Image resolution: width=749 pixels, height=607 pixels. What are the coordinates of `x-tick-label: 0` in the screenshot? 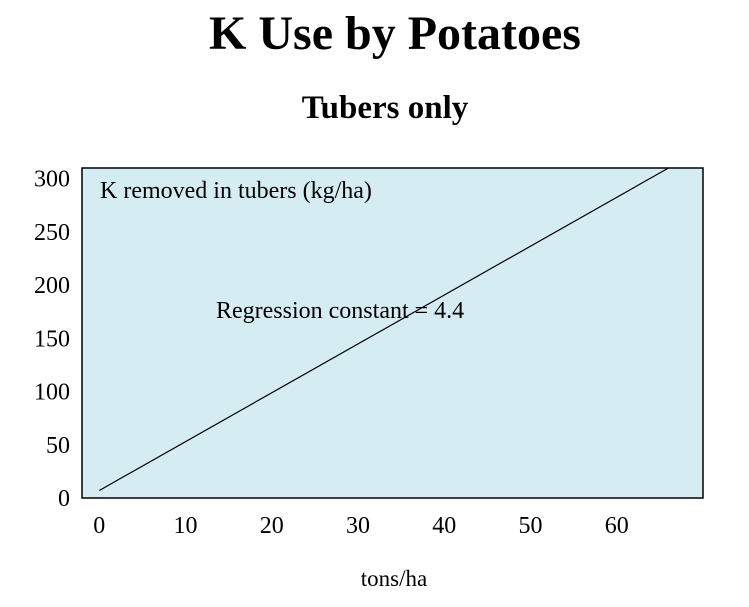 It's located at (99, 526).